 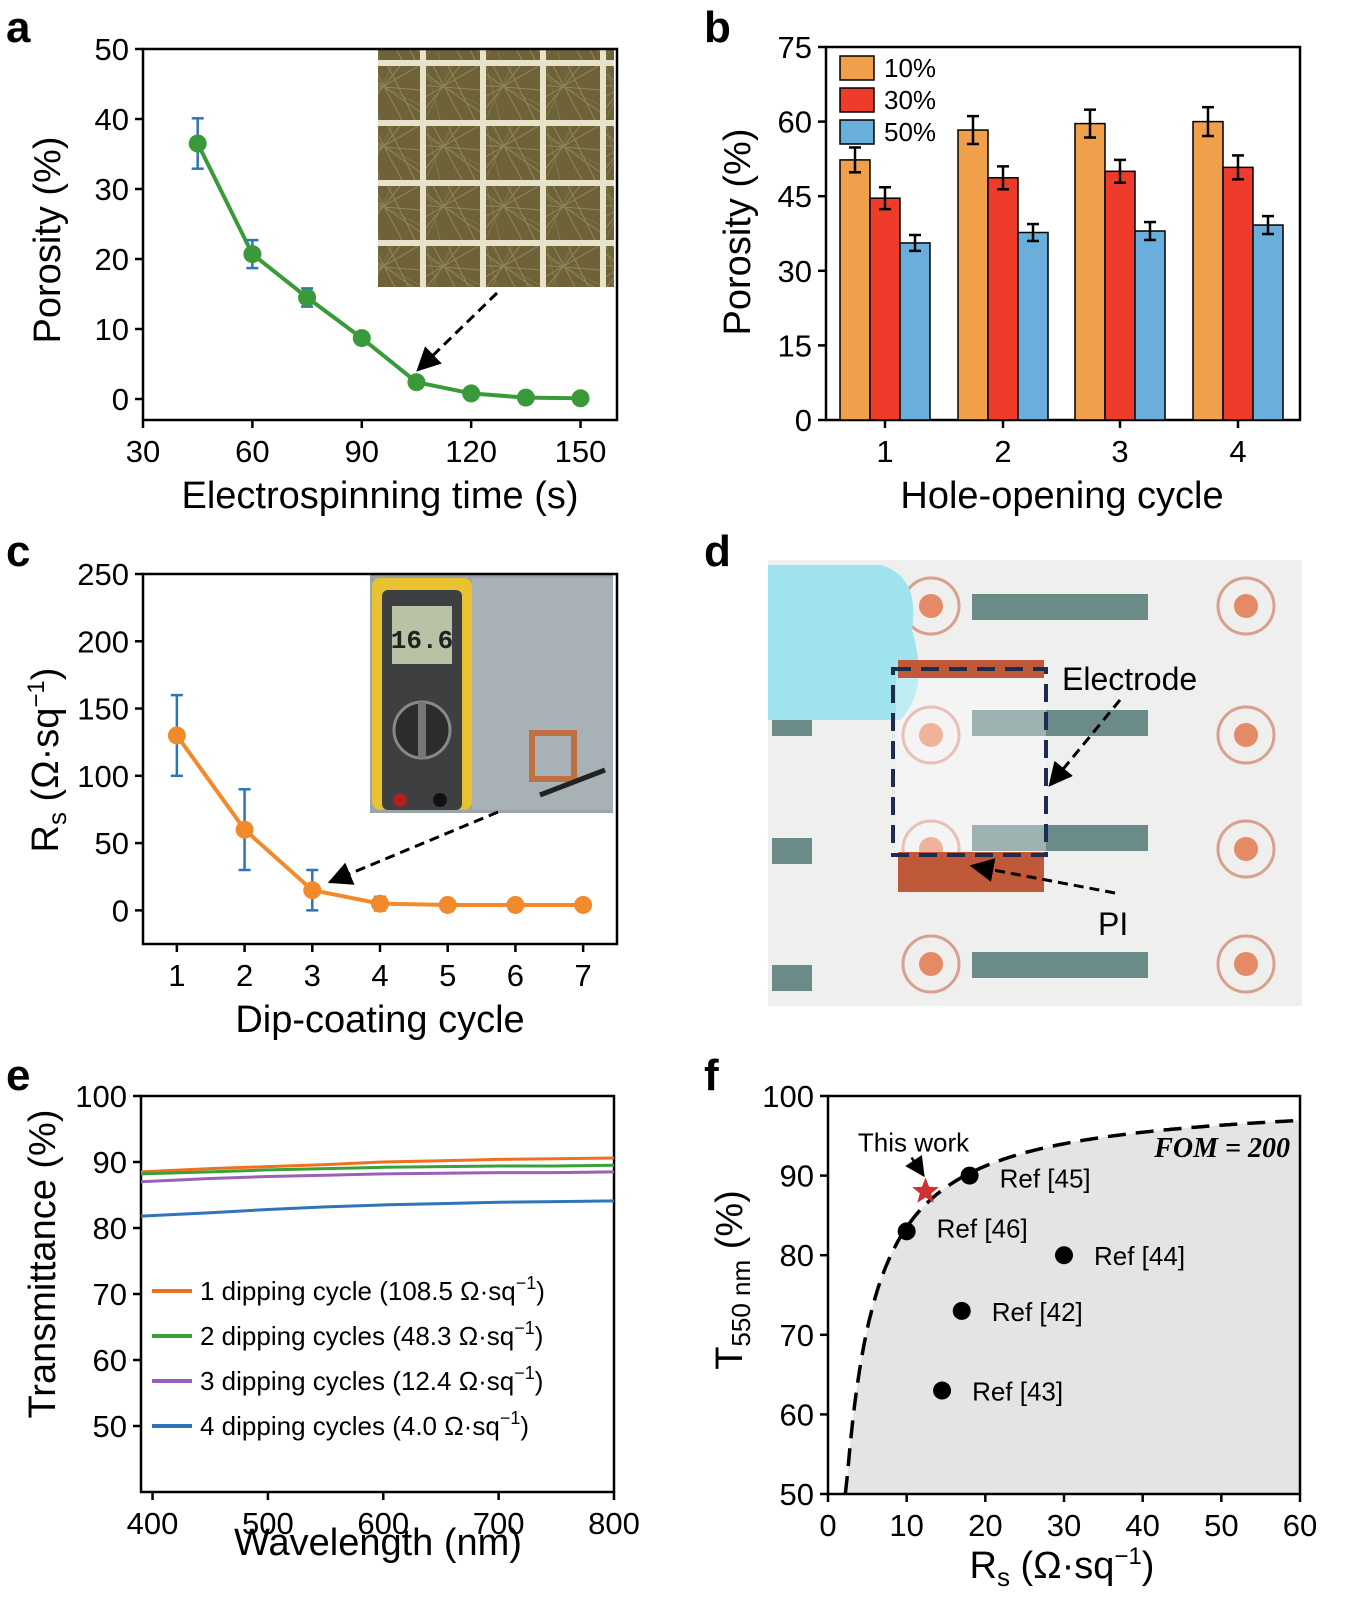 I want to click on panel-e-legend-label: 1 dipping cycle (108.5 Ω·sq−1), so click(x=372, y=1289).